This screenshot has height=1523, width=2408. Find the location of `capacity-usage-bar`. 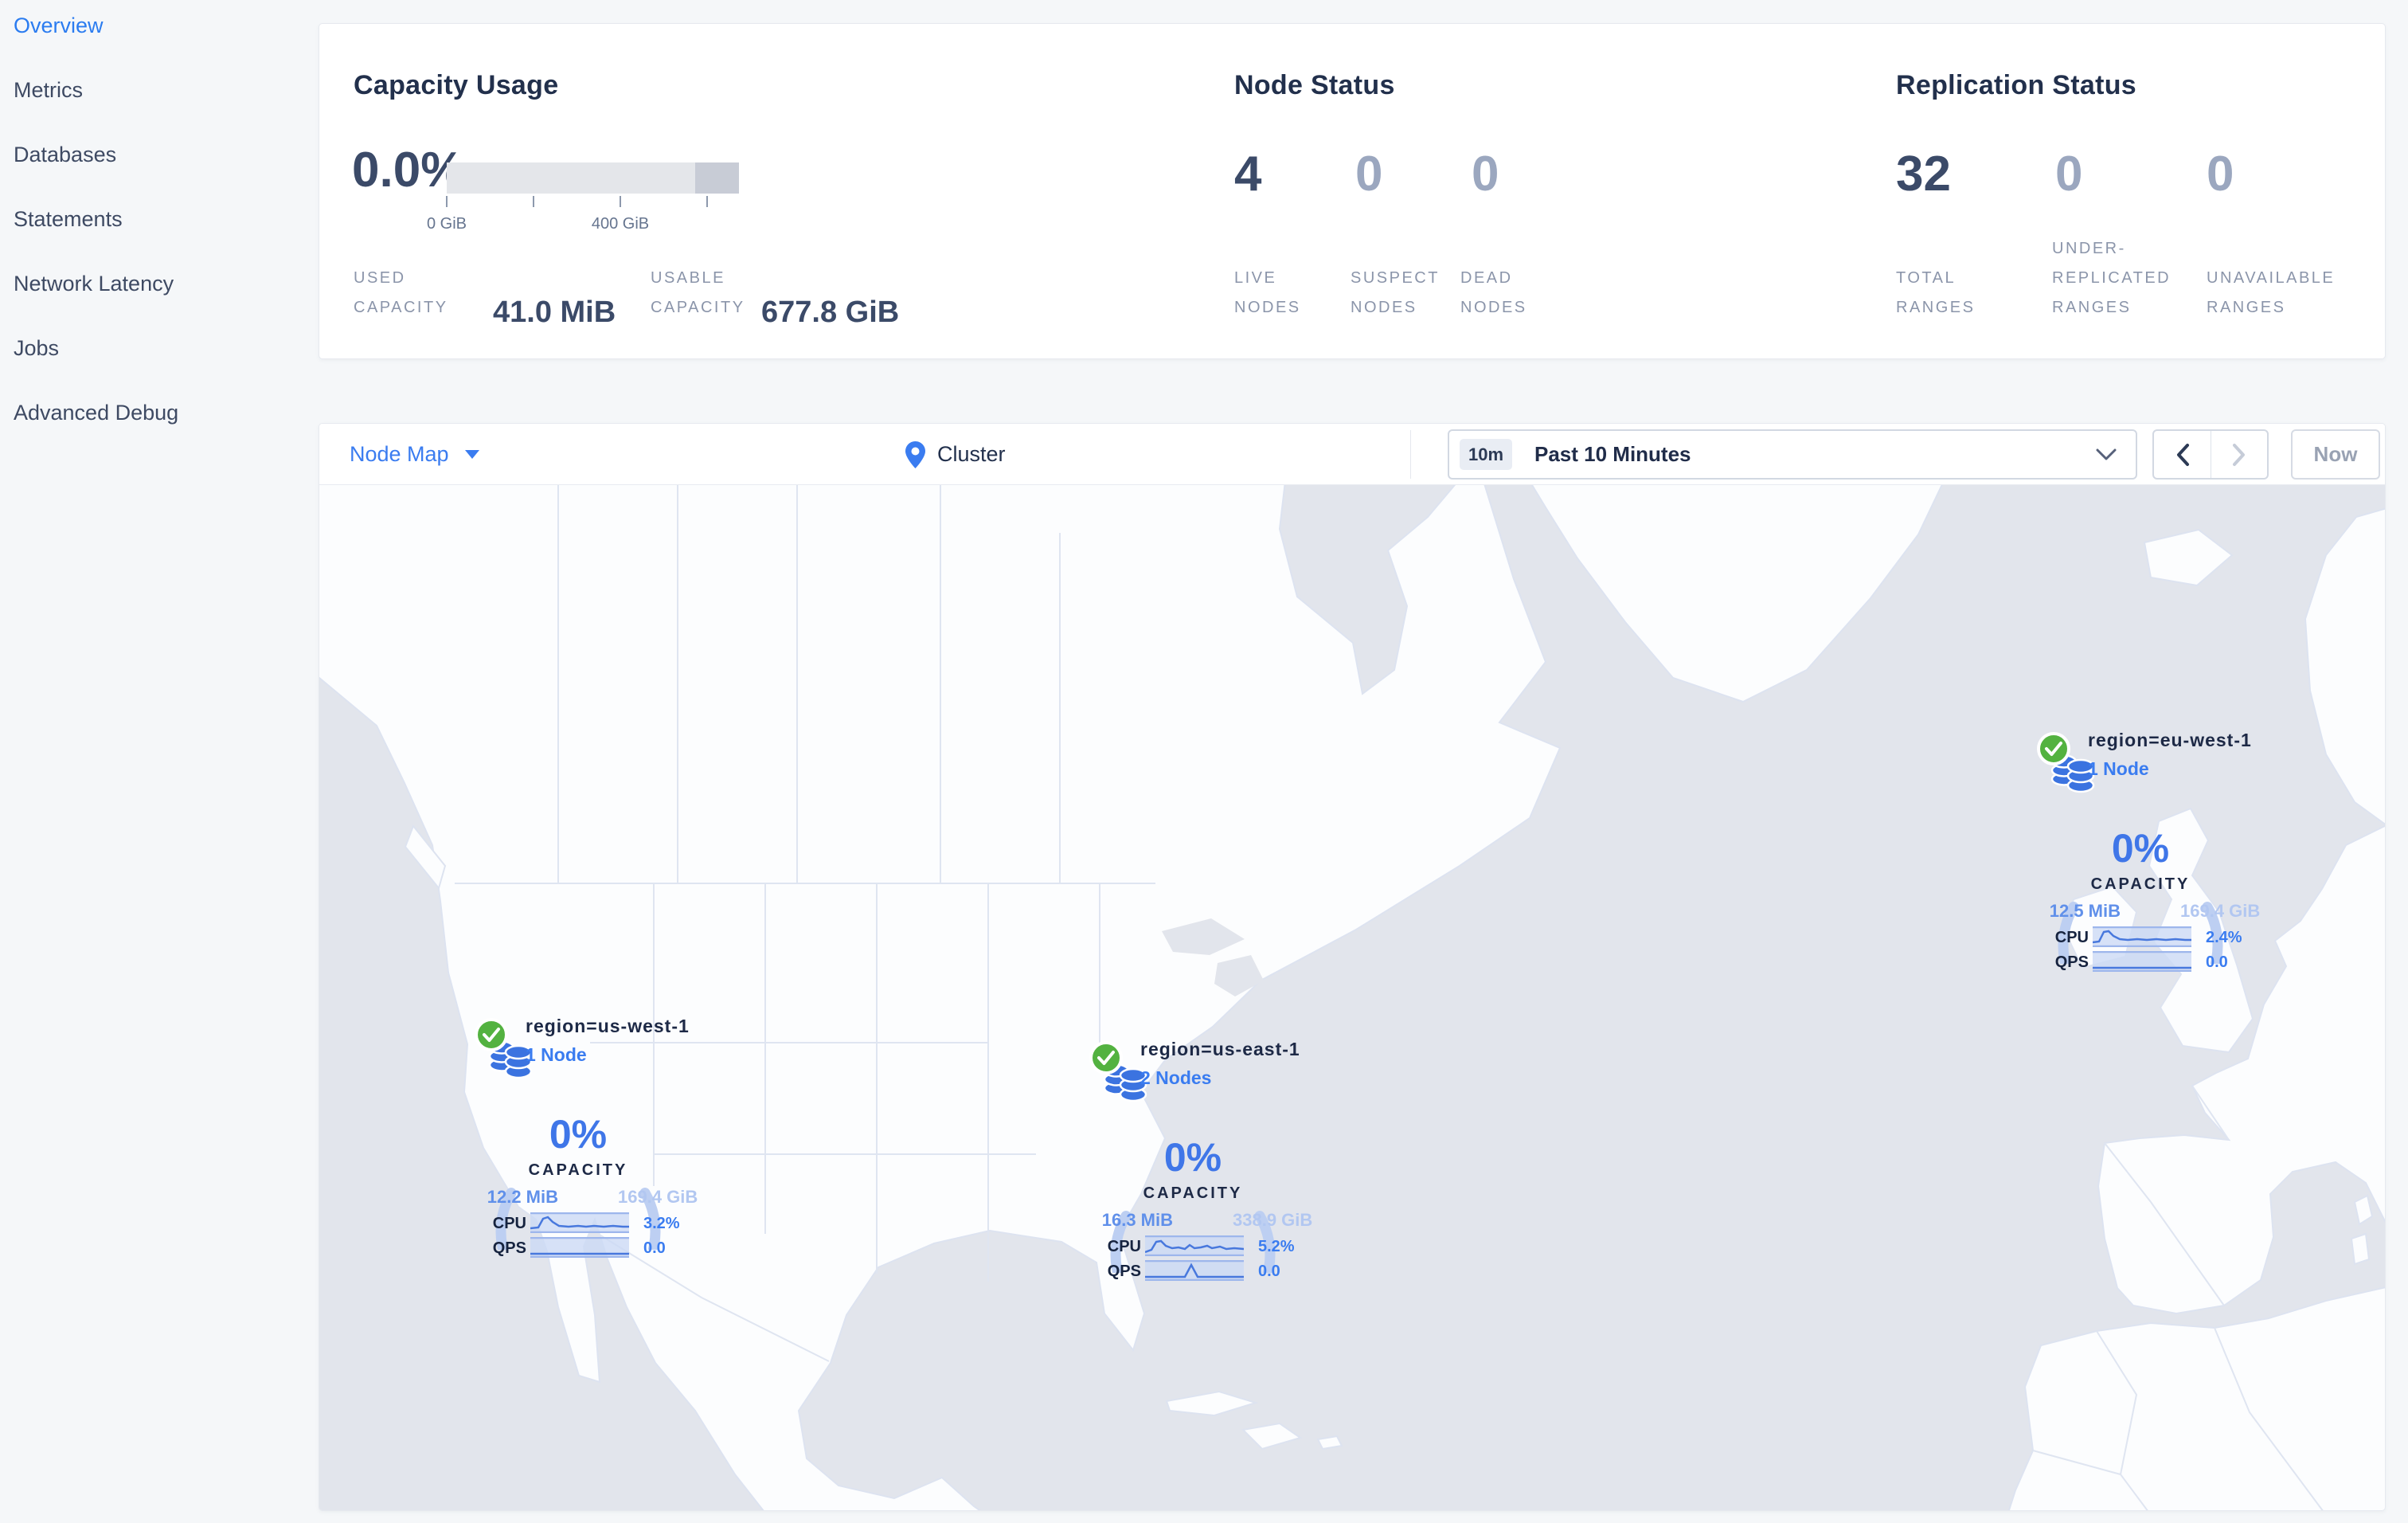

capacity-usage-bar is located at coordinates (593, 178).